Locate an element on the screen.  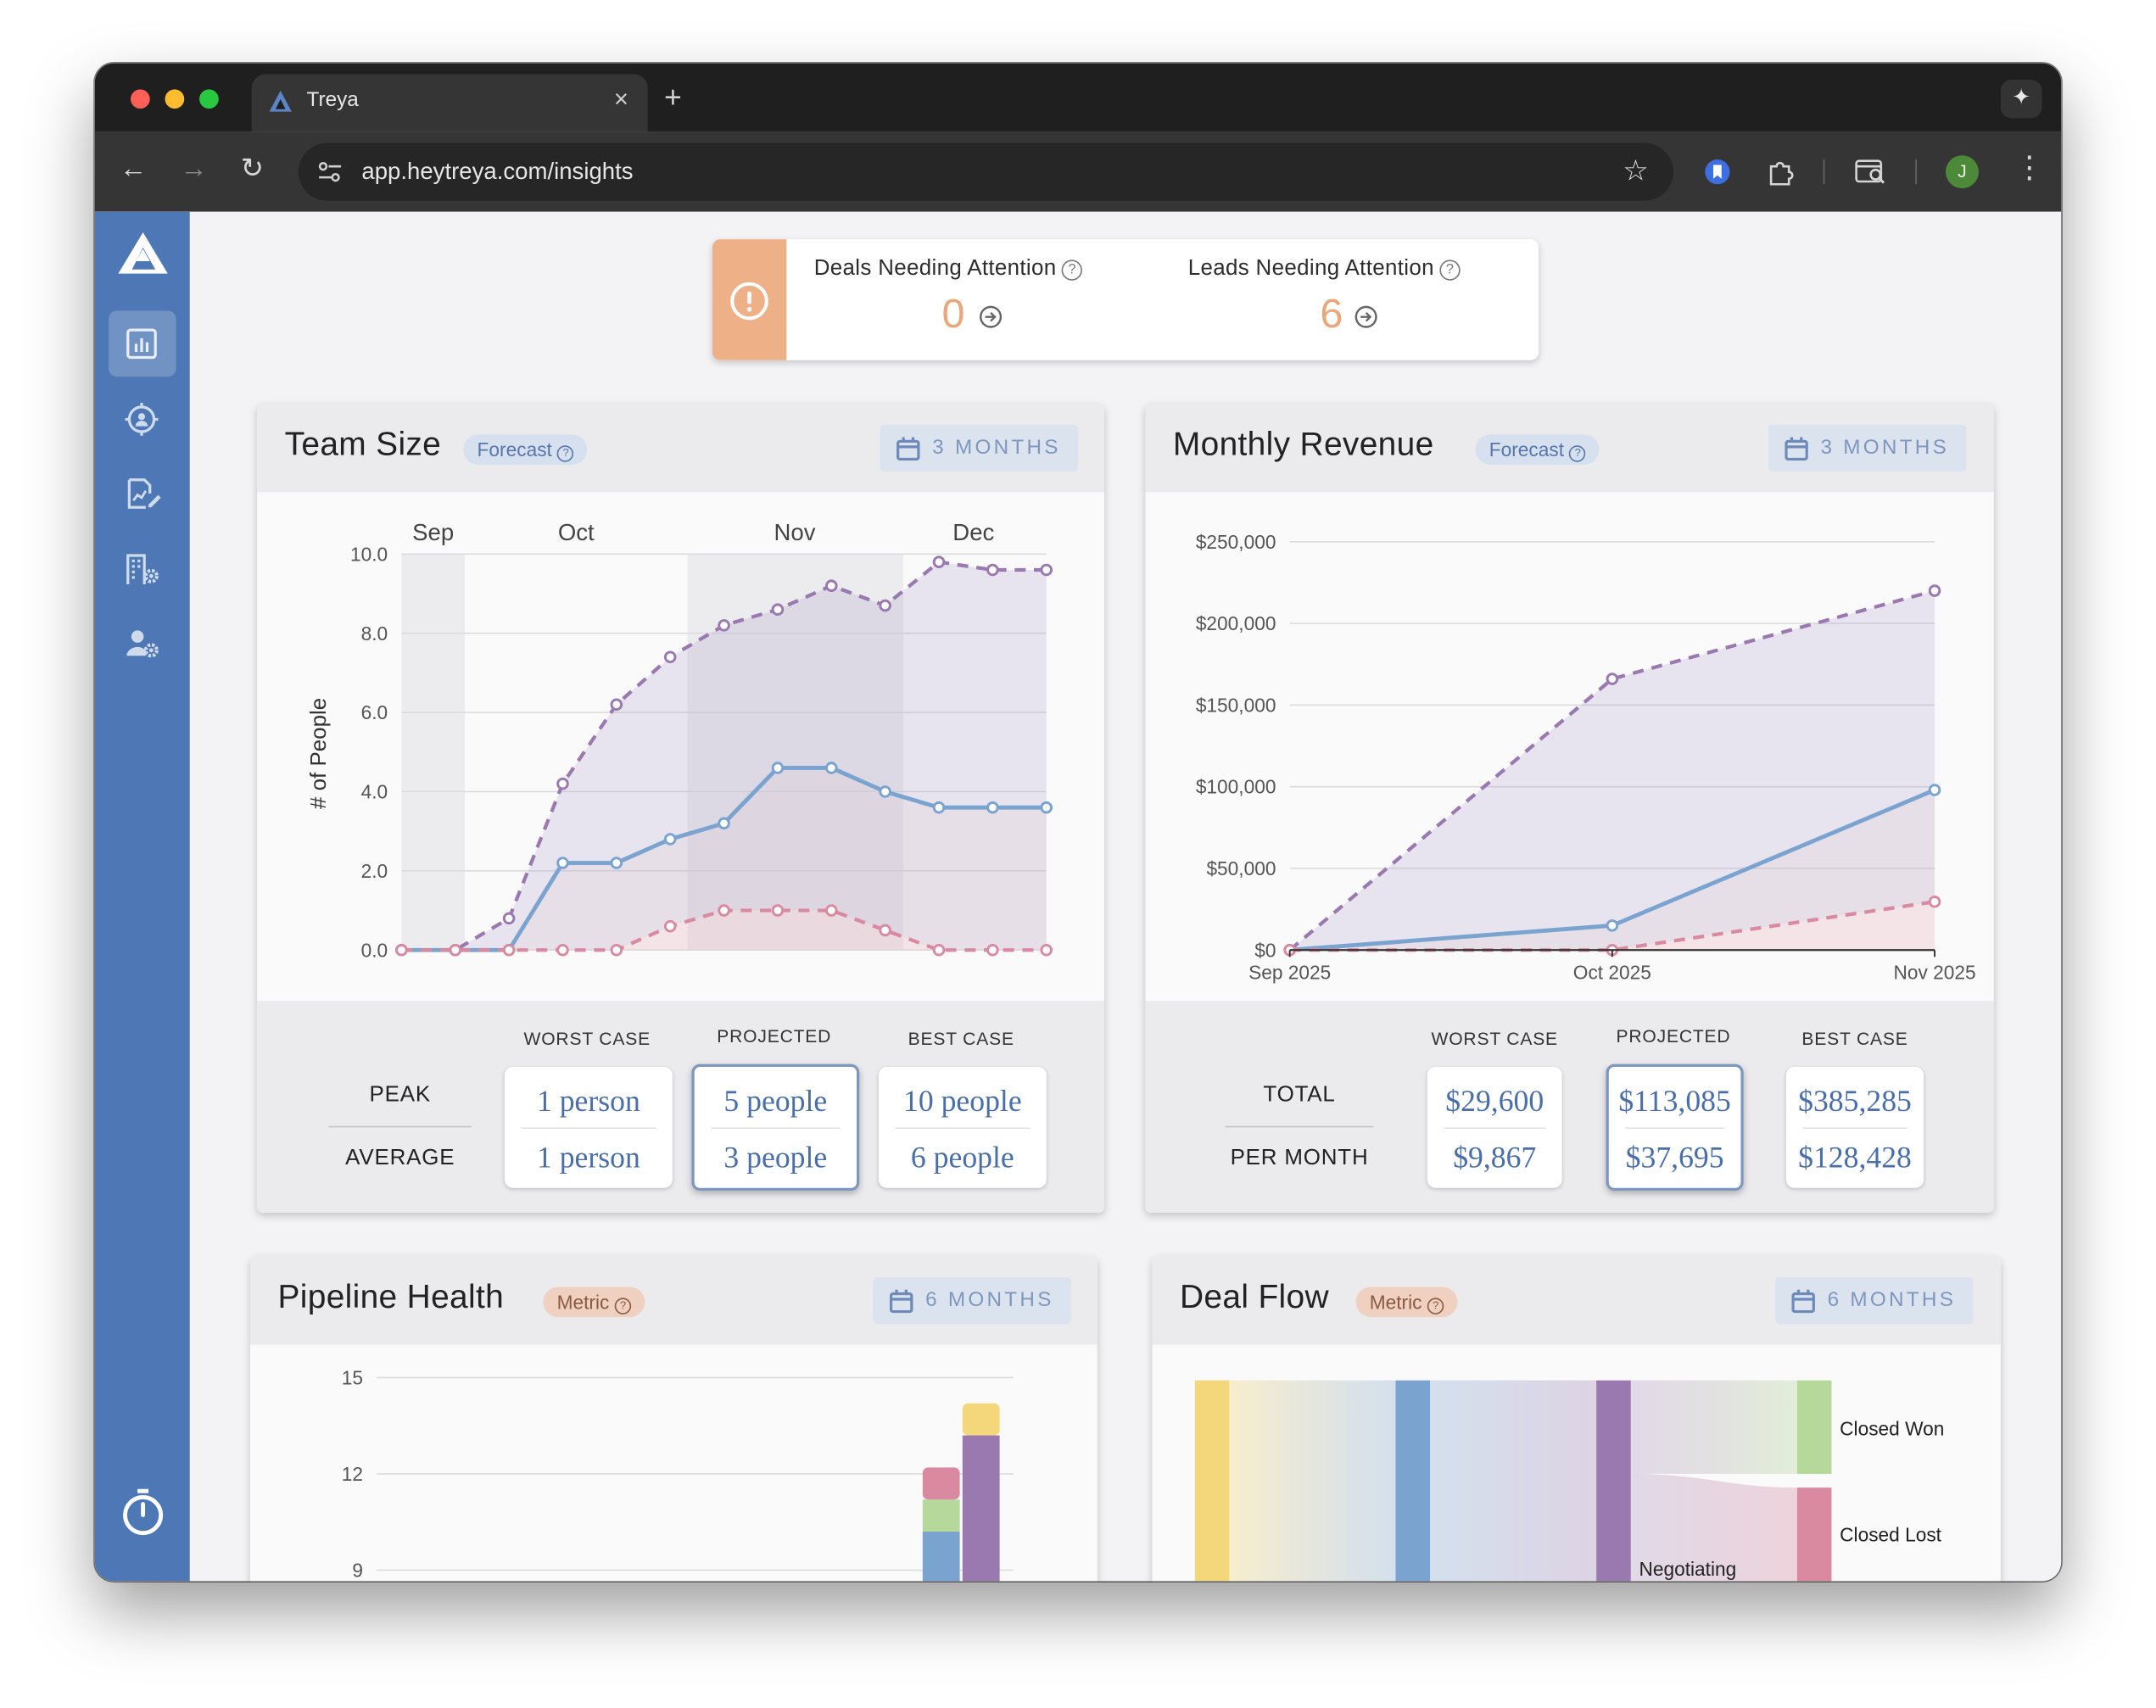
month-label: Sep is located at coordinates (433, 532).